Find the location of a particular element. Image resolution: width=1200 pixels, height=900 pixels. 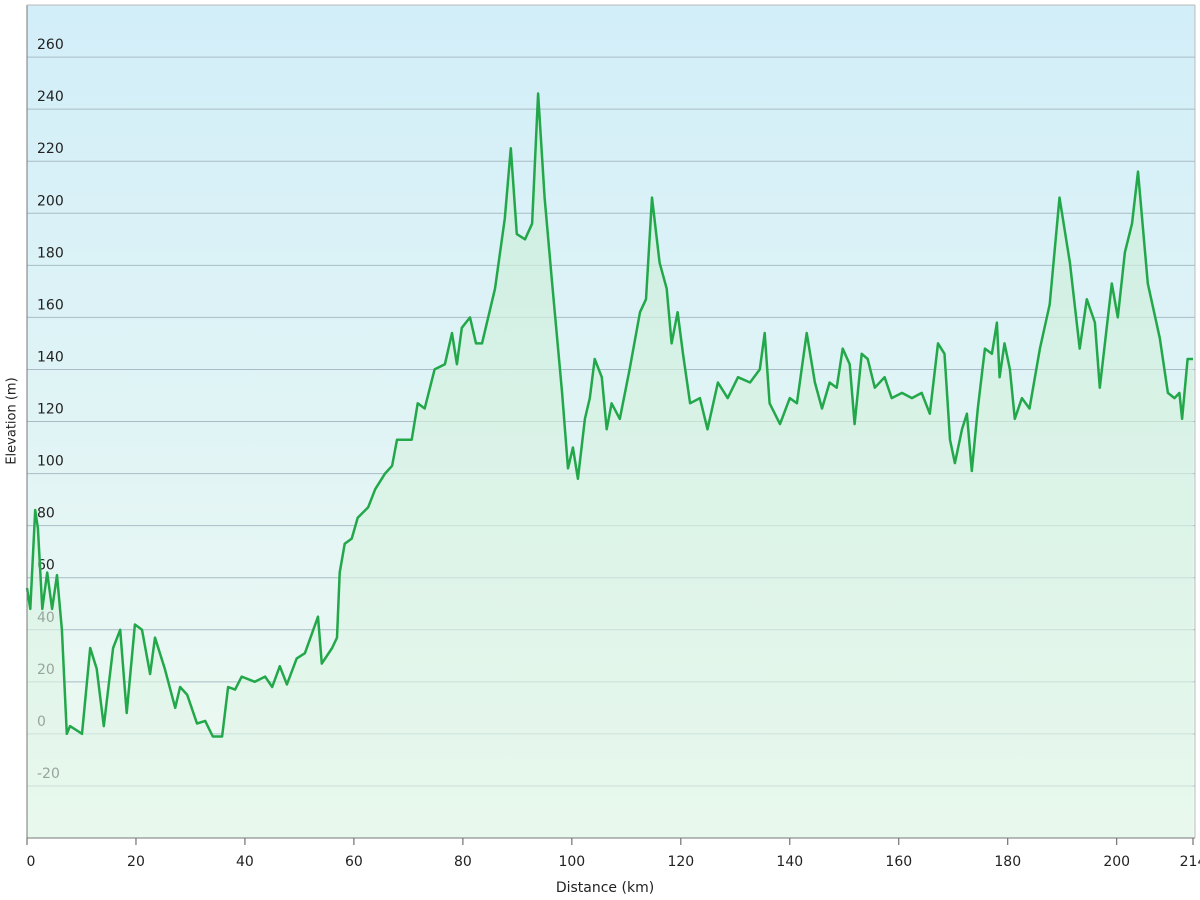

x-tick-label: 80 is located at coordinates (463, 862).